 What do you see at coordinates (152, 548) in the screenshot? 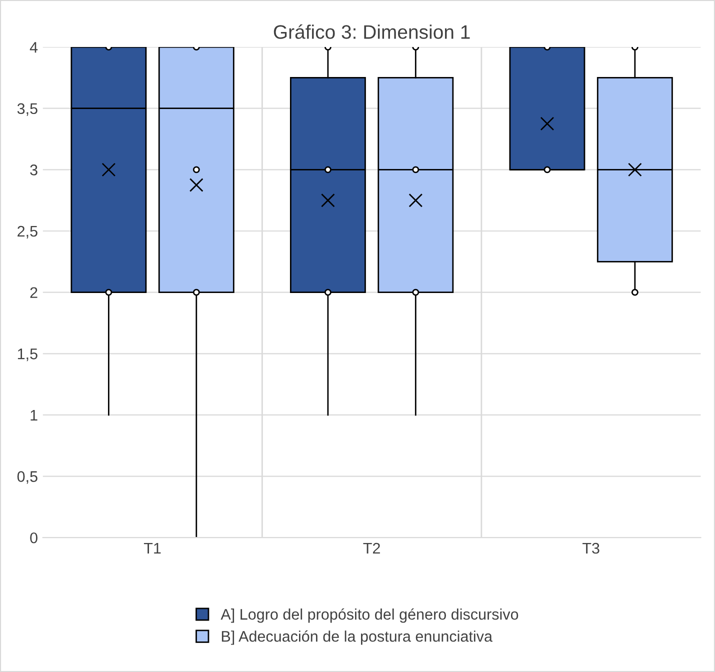
I see `x-tick-label: T1` at bounding box center [152, 548].